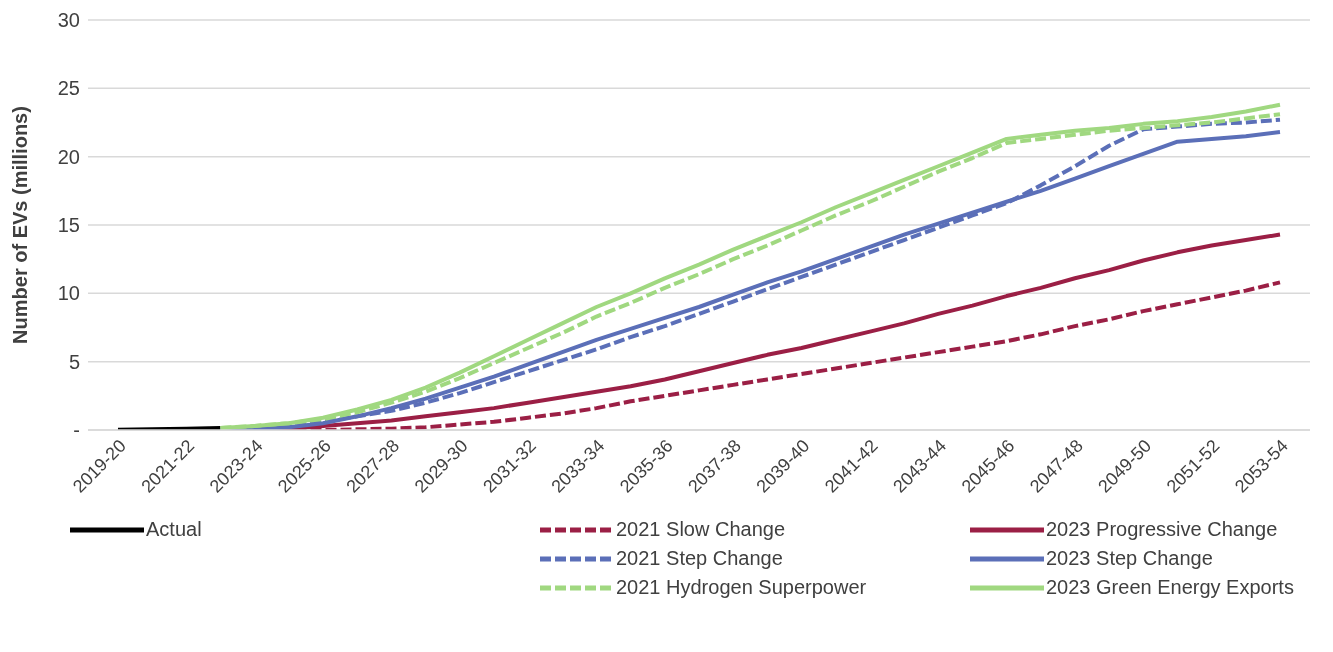  I want to click on y-tick-label: 25, so click(68, 88).